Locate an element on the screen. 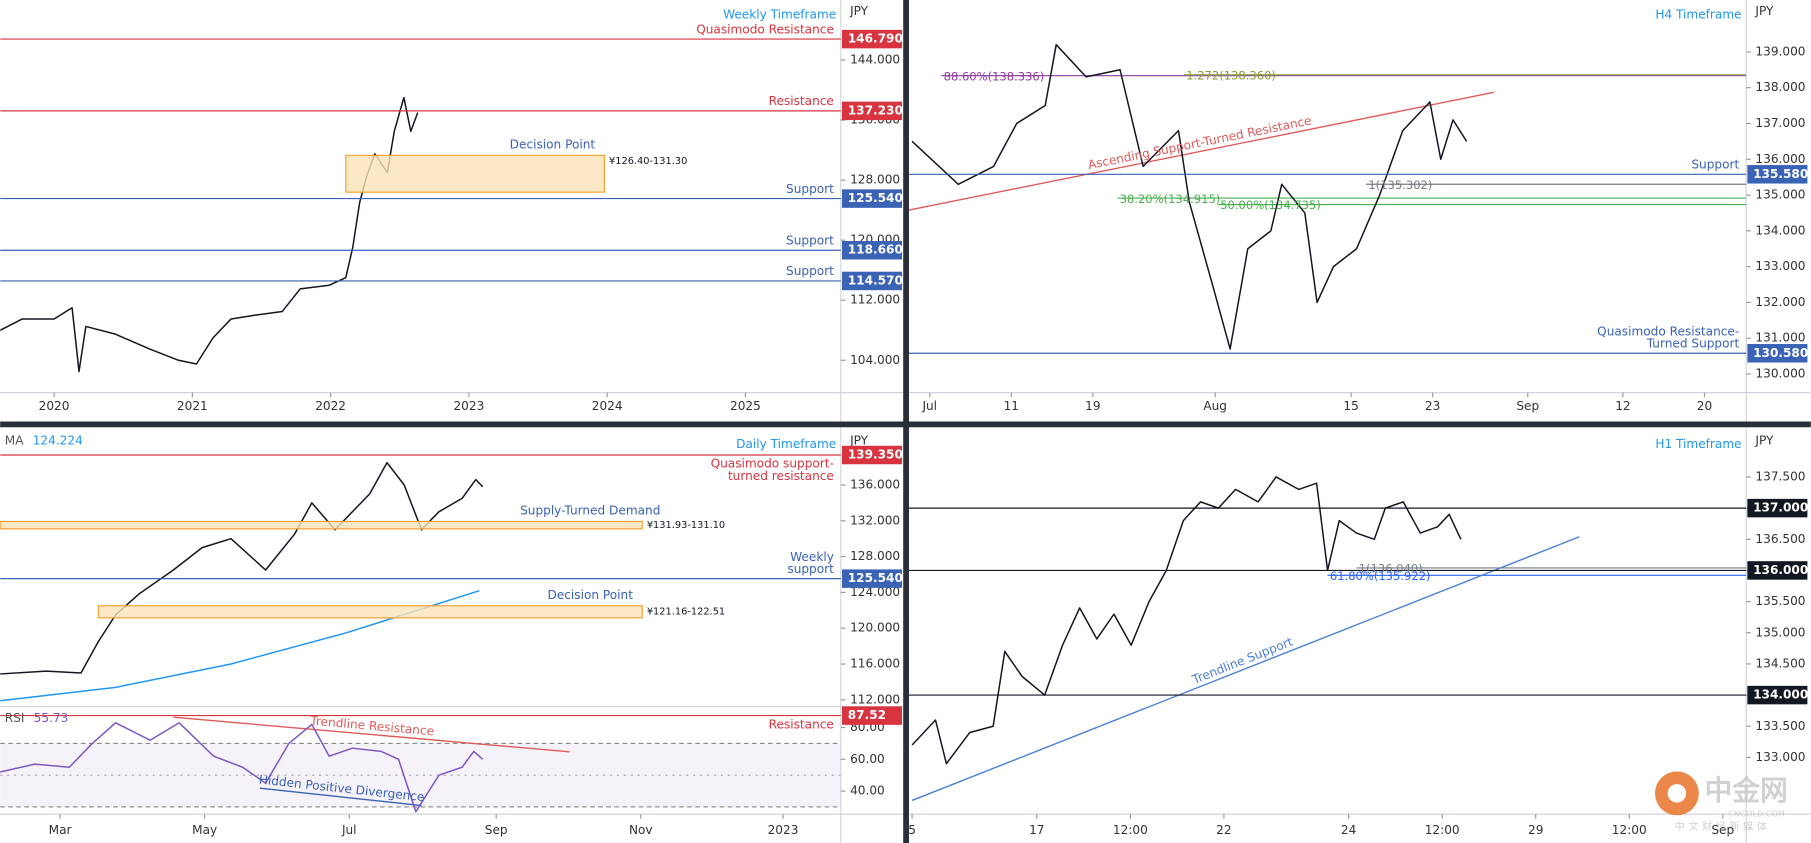 This screenshot has width=1811, height=843. x-tick-label: 24 is located at coordinates (1349, 830).